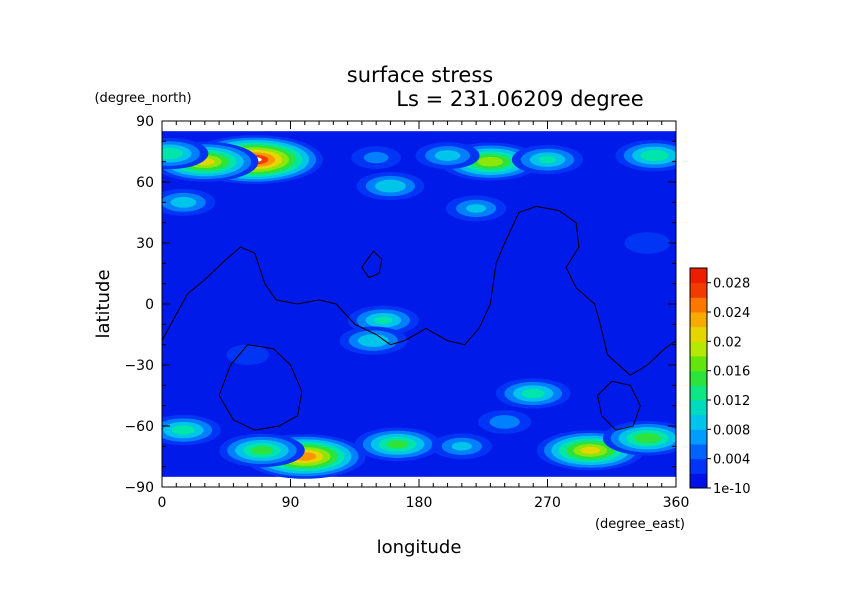  Describe the element at coordinates (145, 183) in the screenshot. I see `y-tick-label: 60` at that location.